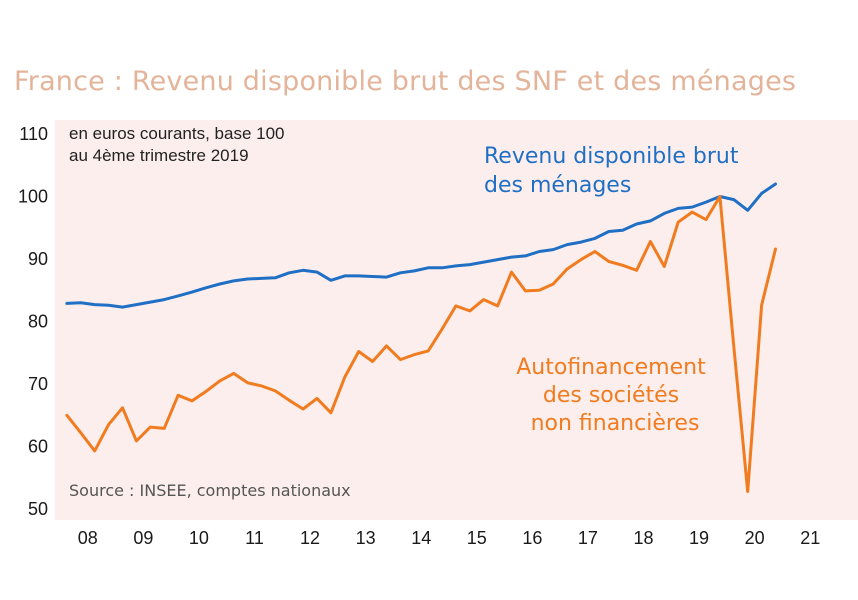 Image resolution: width=858 pixels, height=600 pixels. What do you see at coordinates (615, 423) in the screenshot?
I see `series-label-snf-line-3: non financières` at bounding box center [615, 423].